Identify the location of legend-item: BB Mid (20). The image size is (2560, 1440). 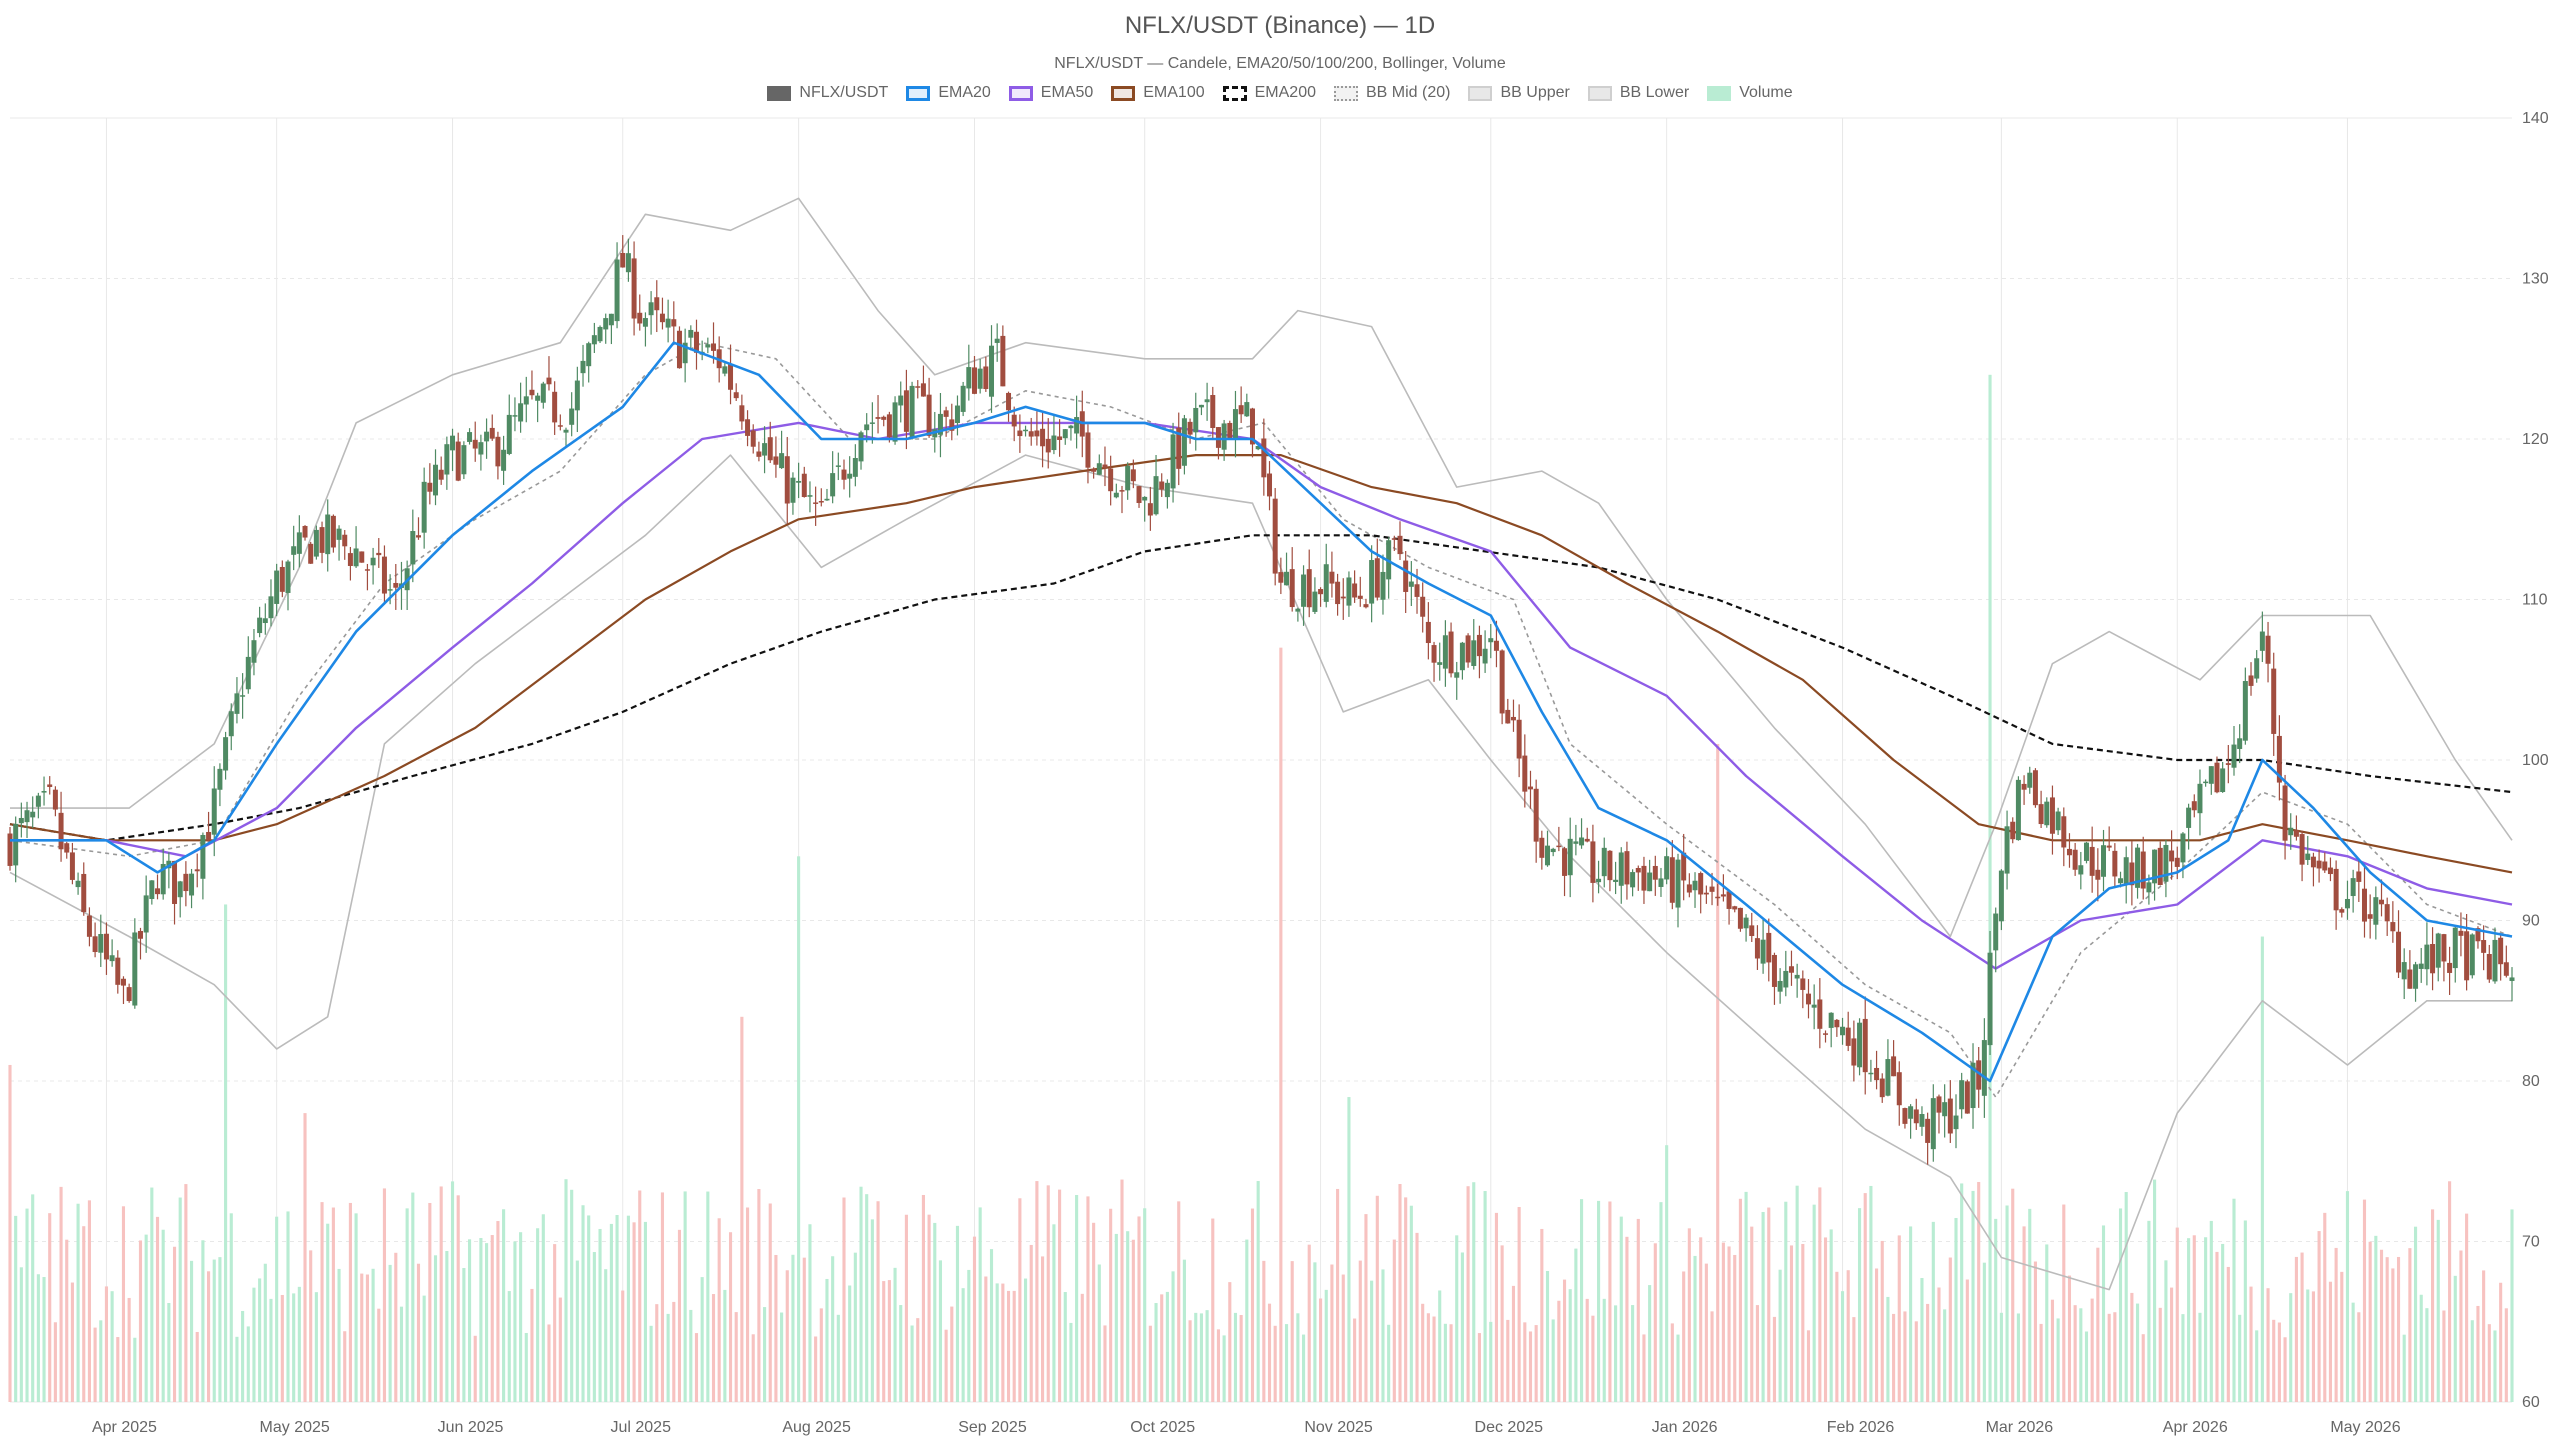
(1392, 93).